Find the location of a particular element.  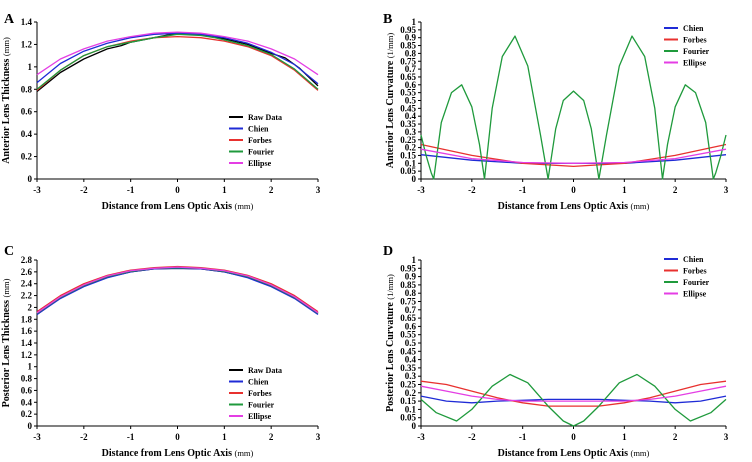

legend-label: Forbes is located at coordinates (695, 271).